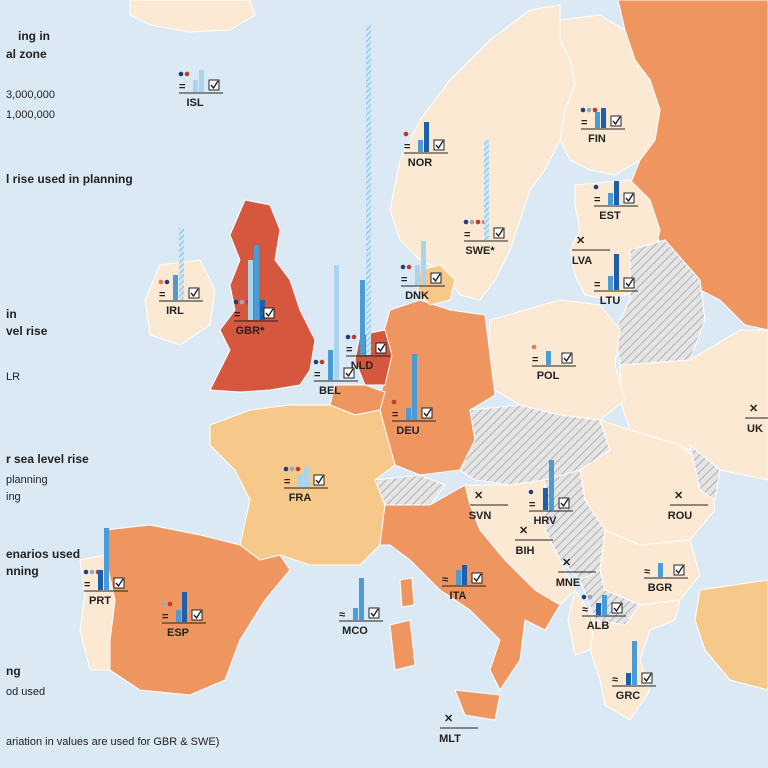 This screenshot has height=768, width=768. Describe the element at coordinates (13, 377) in the screenshot. I see `legend-lr: LR` at that location.